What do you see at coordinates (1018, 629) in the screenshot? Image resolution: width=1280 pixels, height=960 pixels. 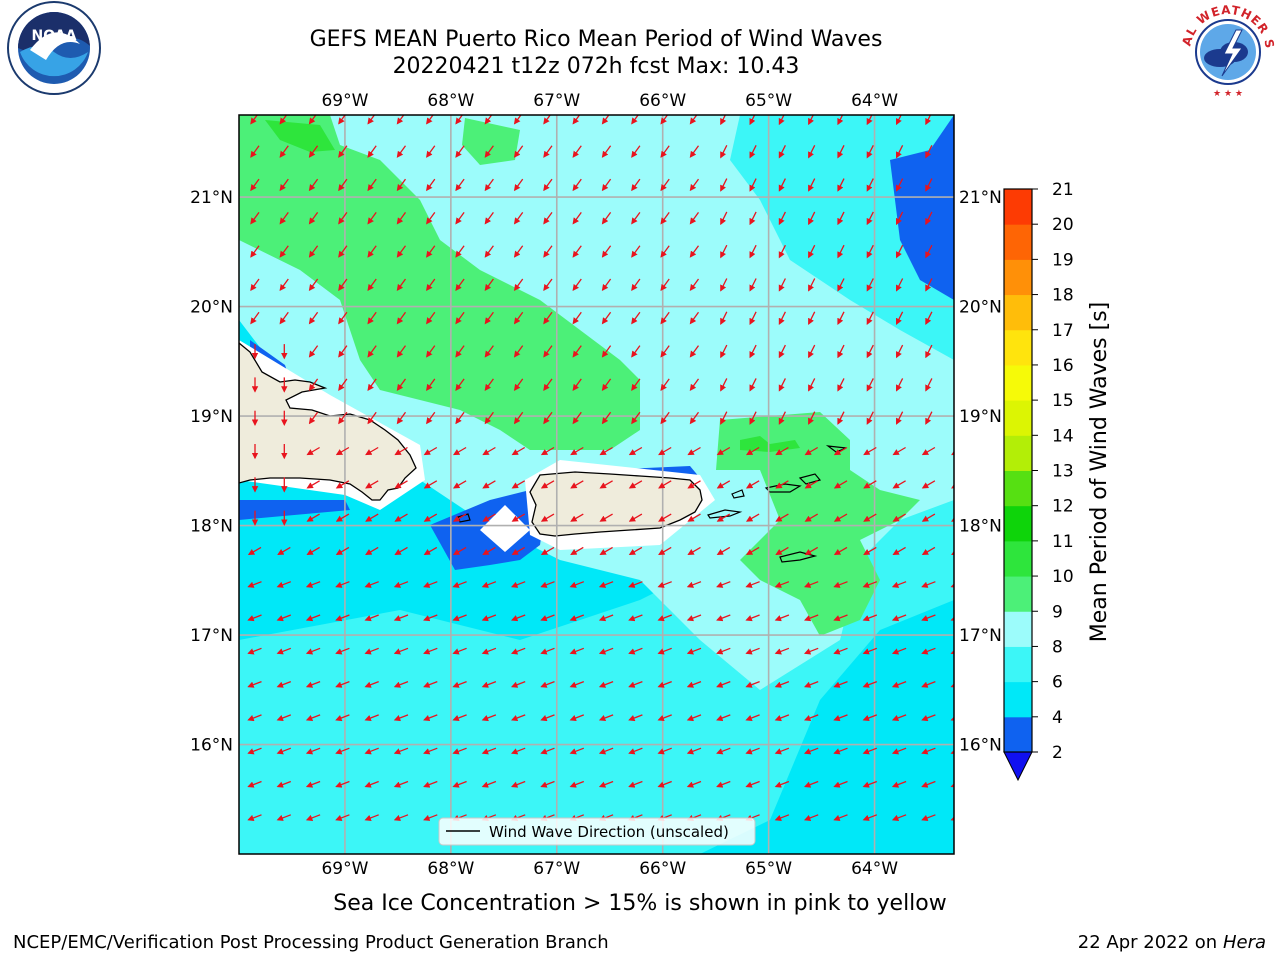 I see `colorbar-segment` at bounding box center [1018, 629].